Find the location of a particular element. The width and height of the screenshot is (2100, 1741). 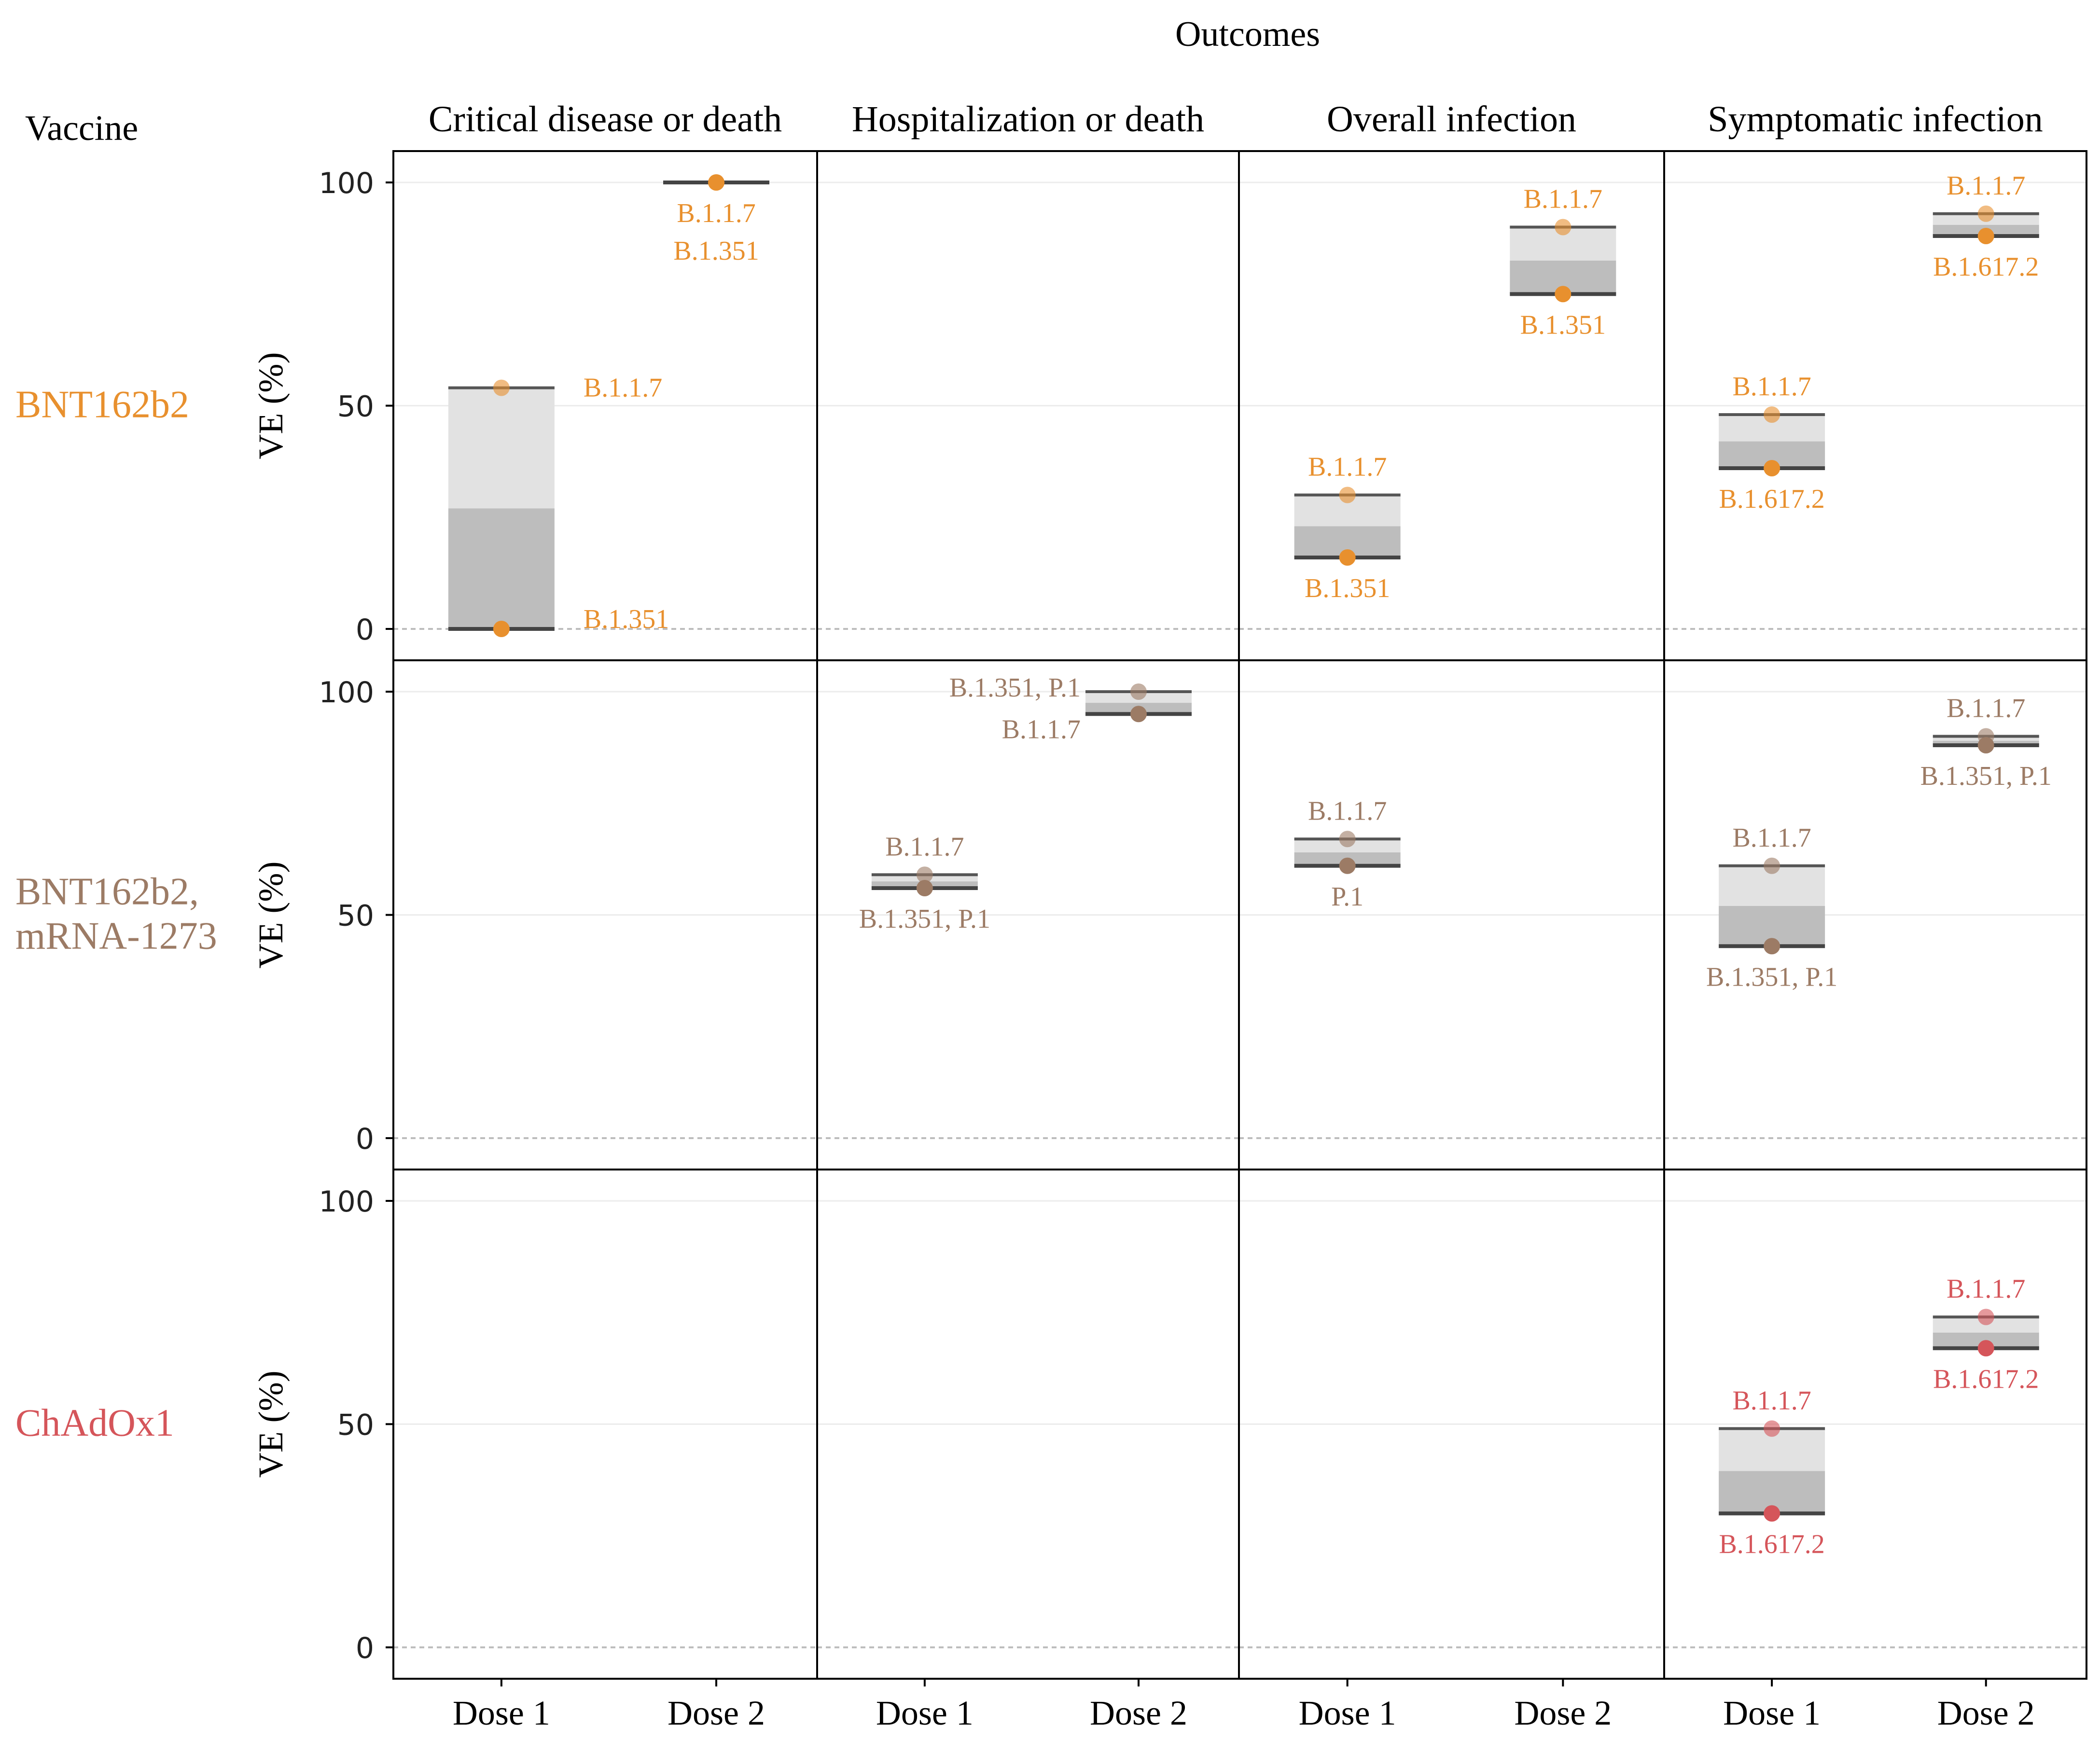

vaccine-label-line: BNT162b2 is located at coordinates (102, 405).